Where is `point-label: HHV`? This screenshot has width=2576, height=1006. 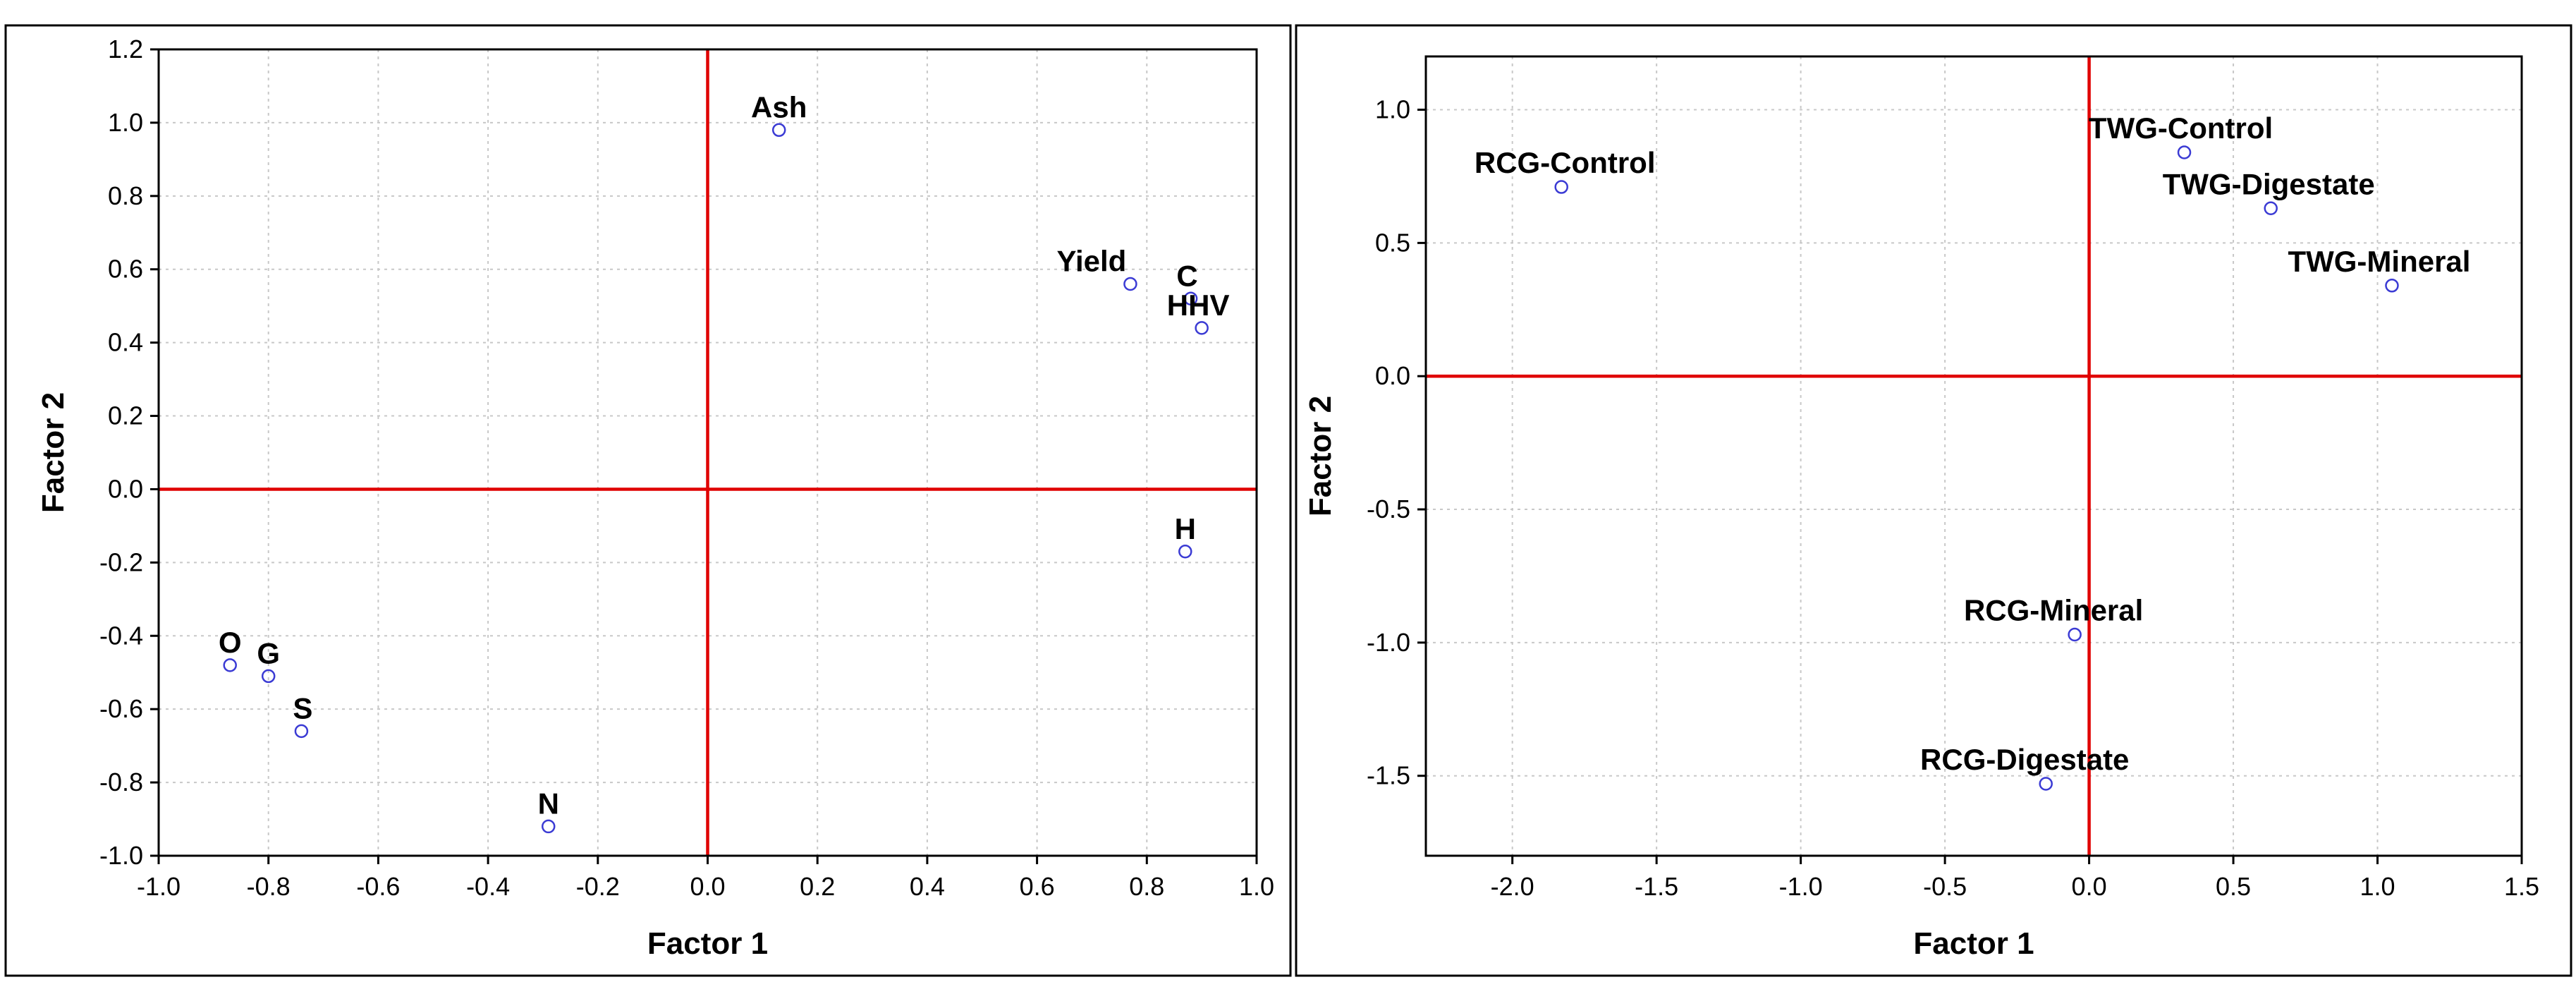
point-label: HHV is located at coordinates (1199, 305).